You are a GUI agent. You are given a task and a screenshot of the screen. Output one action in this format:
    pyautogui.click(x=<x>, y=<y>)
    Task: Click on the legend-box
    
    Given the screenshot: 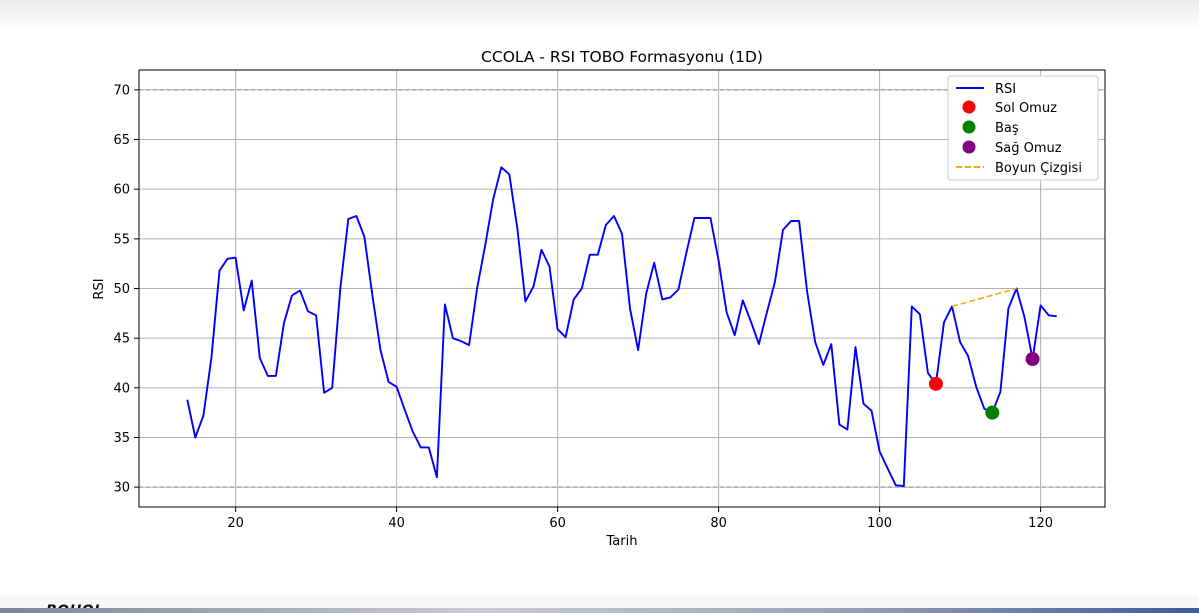 What is the action you would take?
    pyautogui.click(x=1023, y=128)
    